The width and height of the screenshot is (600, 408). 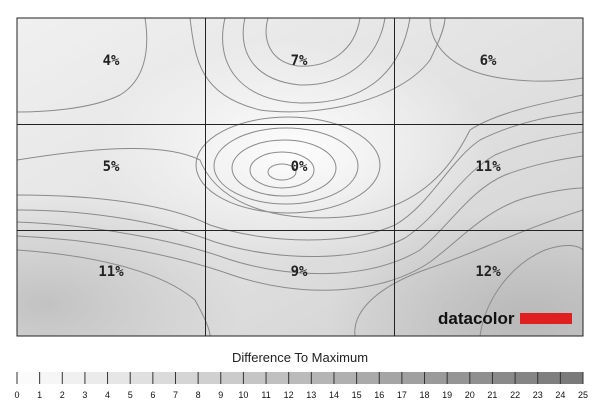 I want to click on scale-tick-label: 24, so click(x=560, y=395).